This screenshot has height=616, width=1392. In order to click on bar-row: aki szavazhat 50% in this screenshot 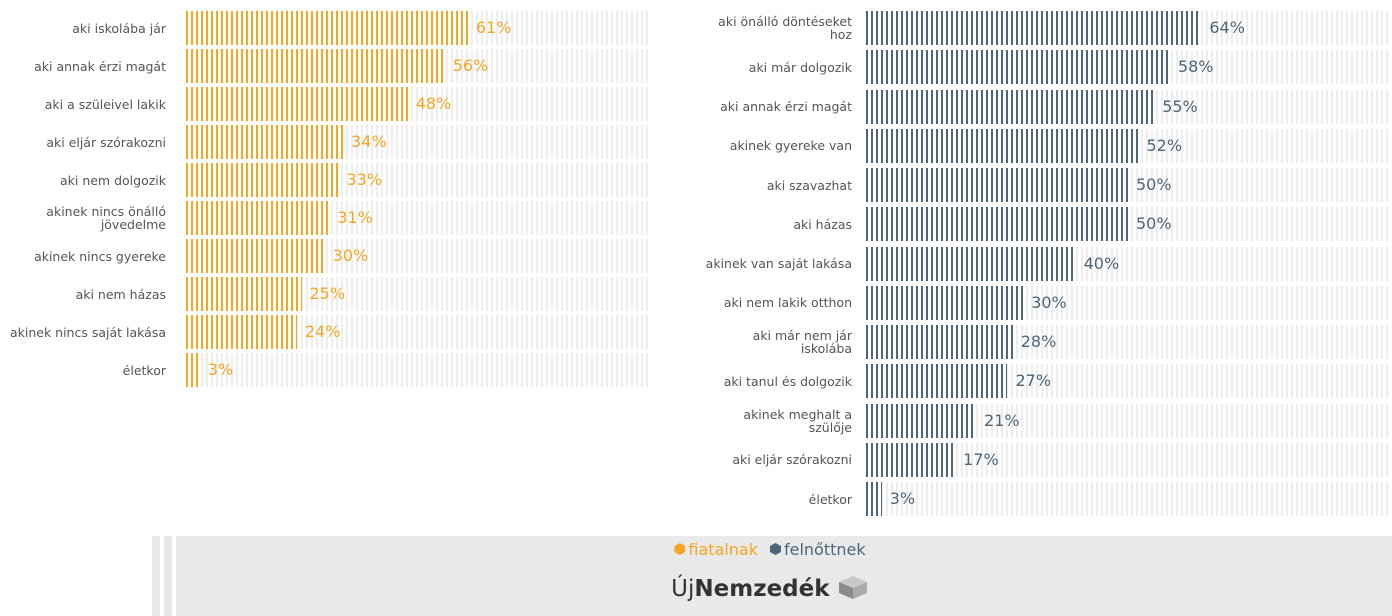, I will do `click(1045, 185)`.